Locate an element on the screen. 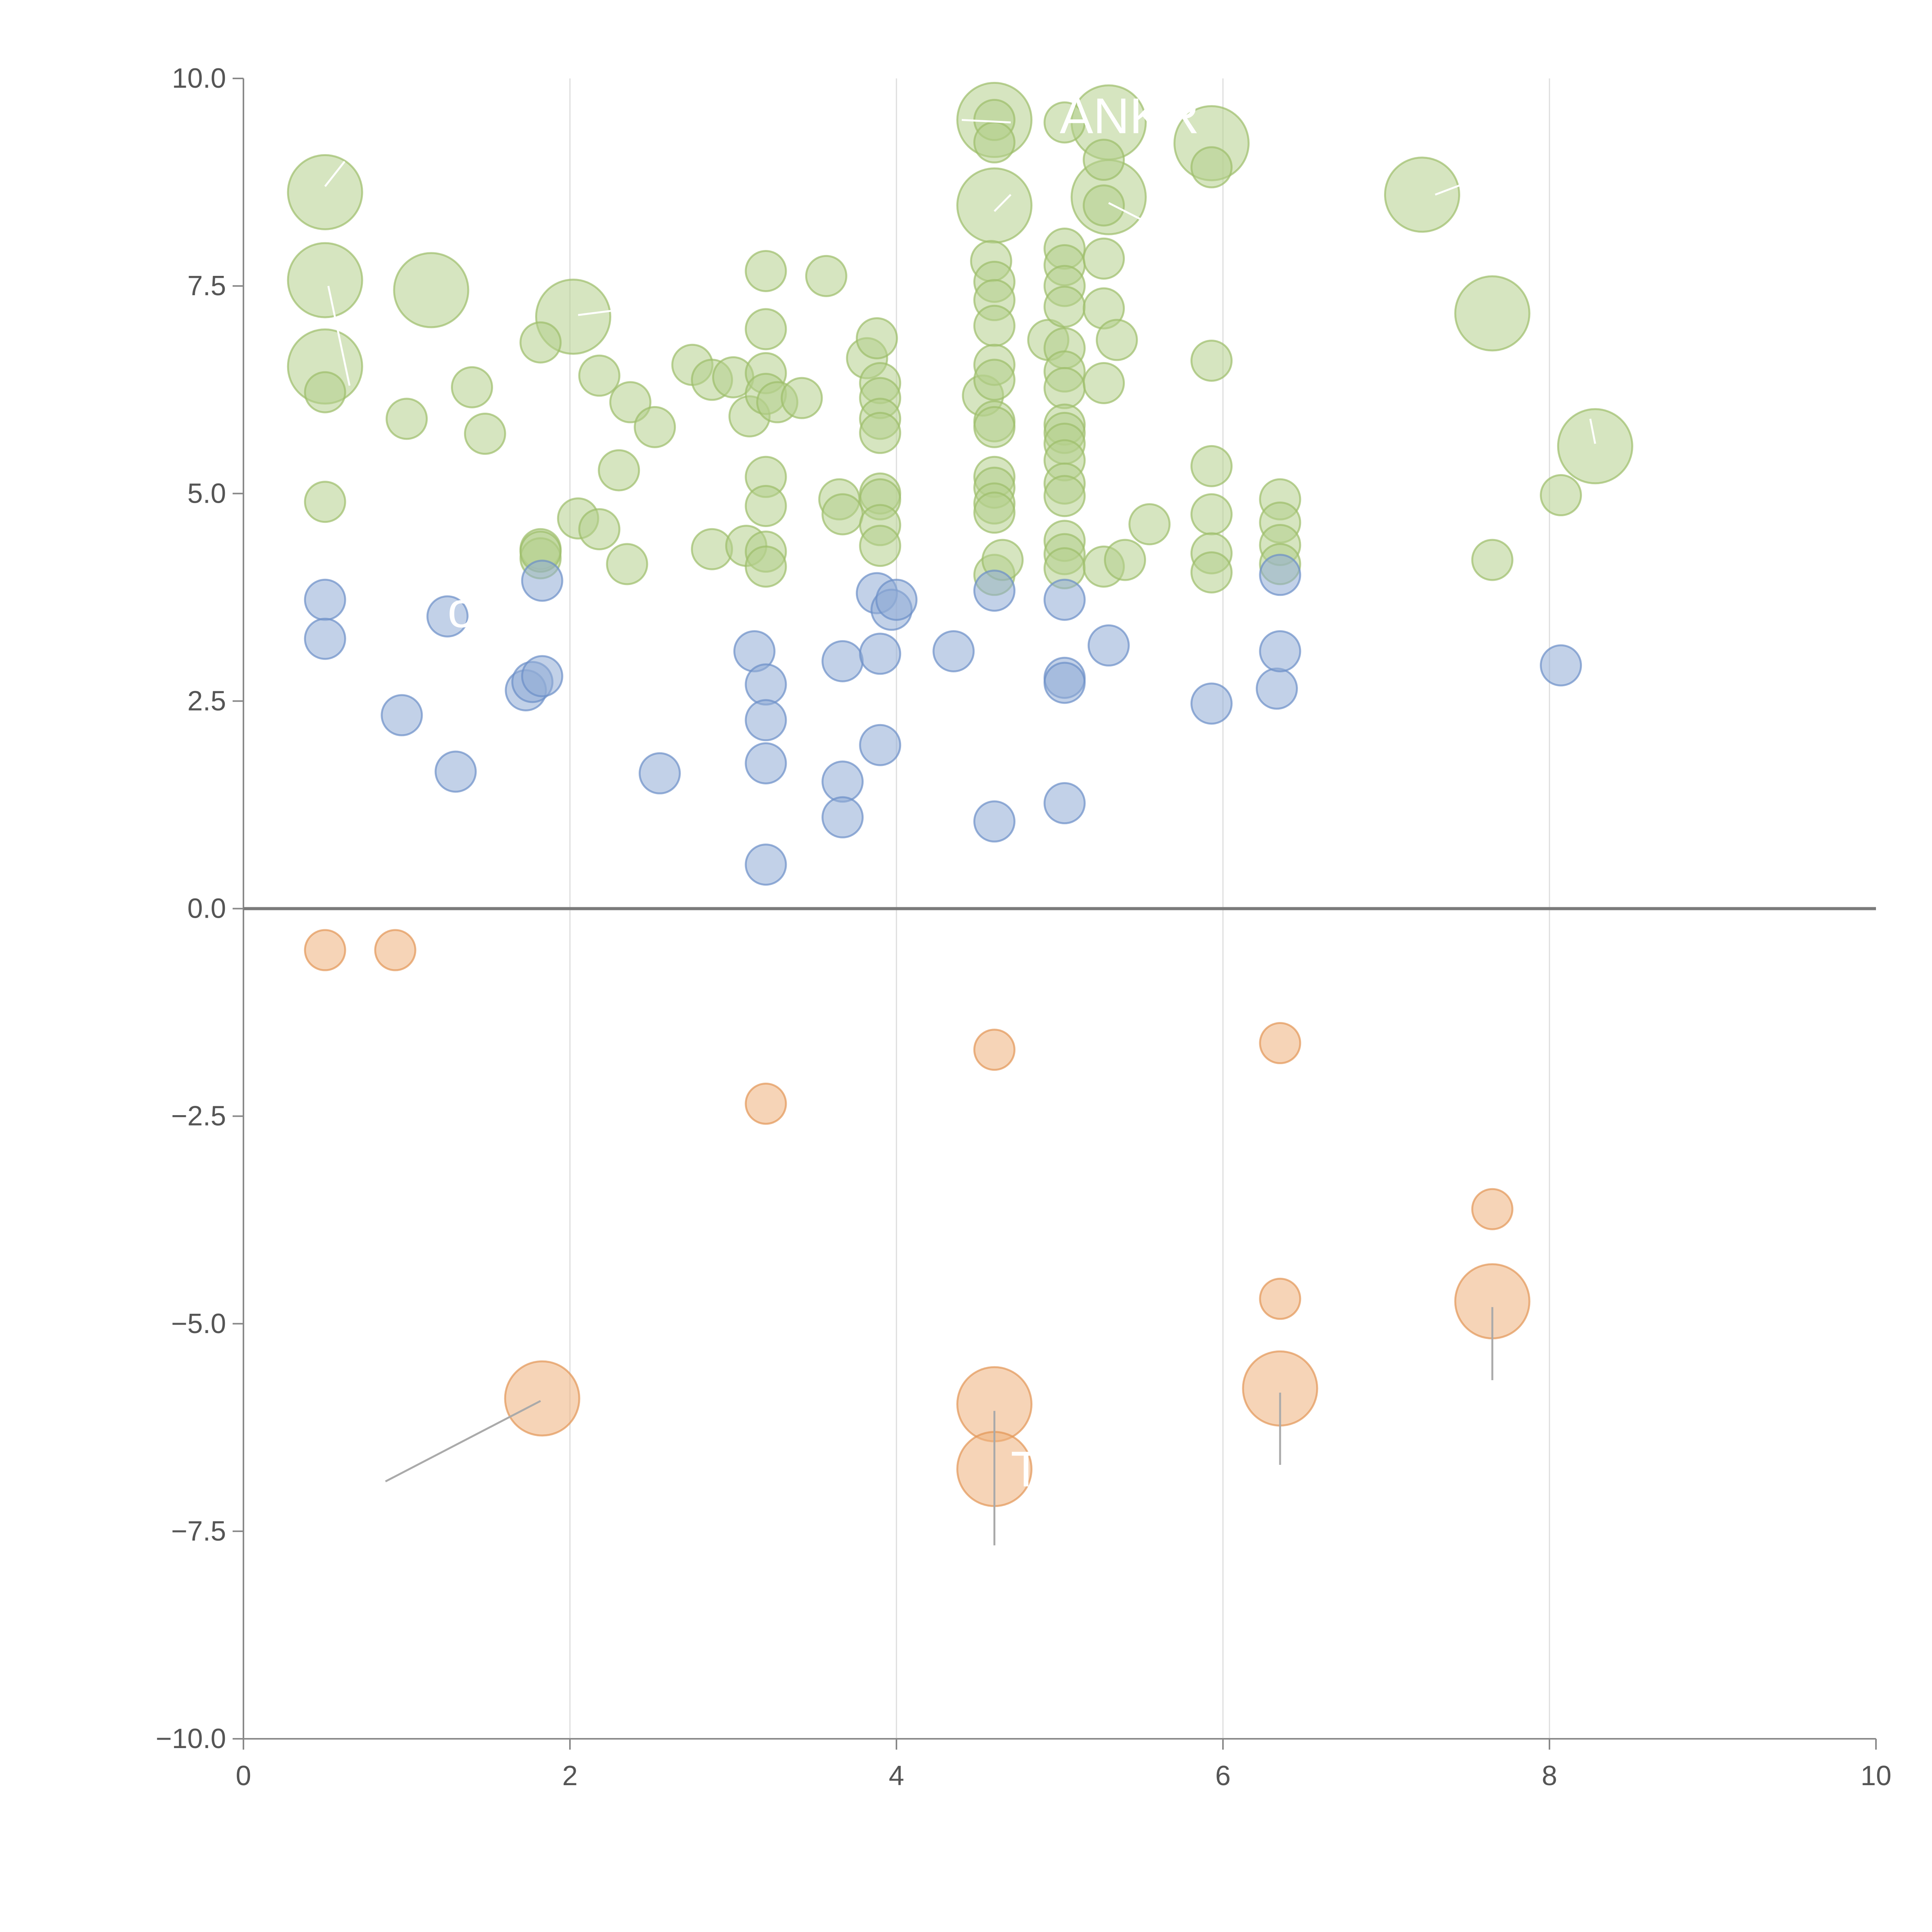 This screenshot has width=1932, height=1932. y-tick-label: 7.5 is located at coordinates (207, 285).